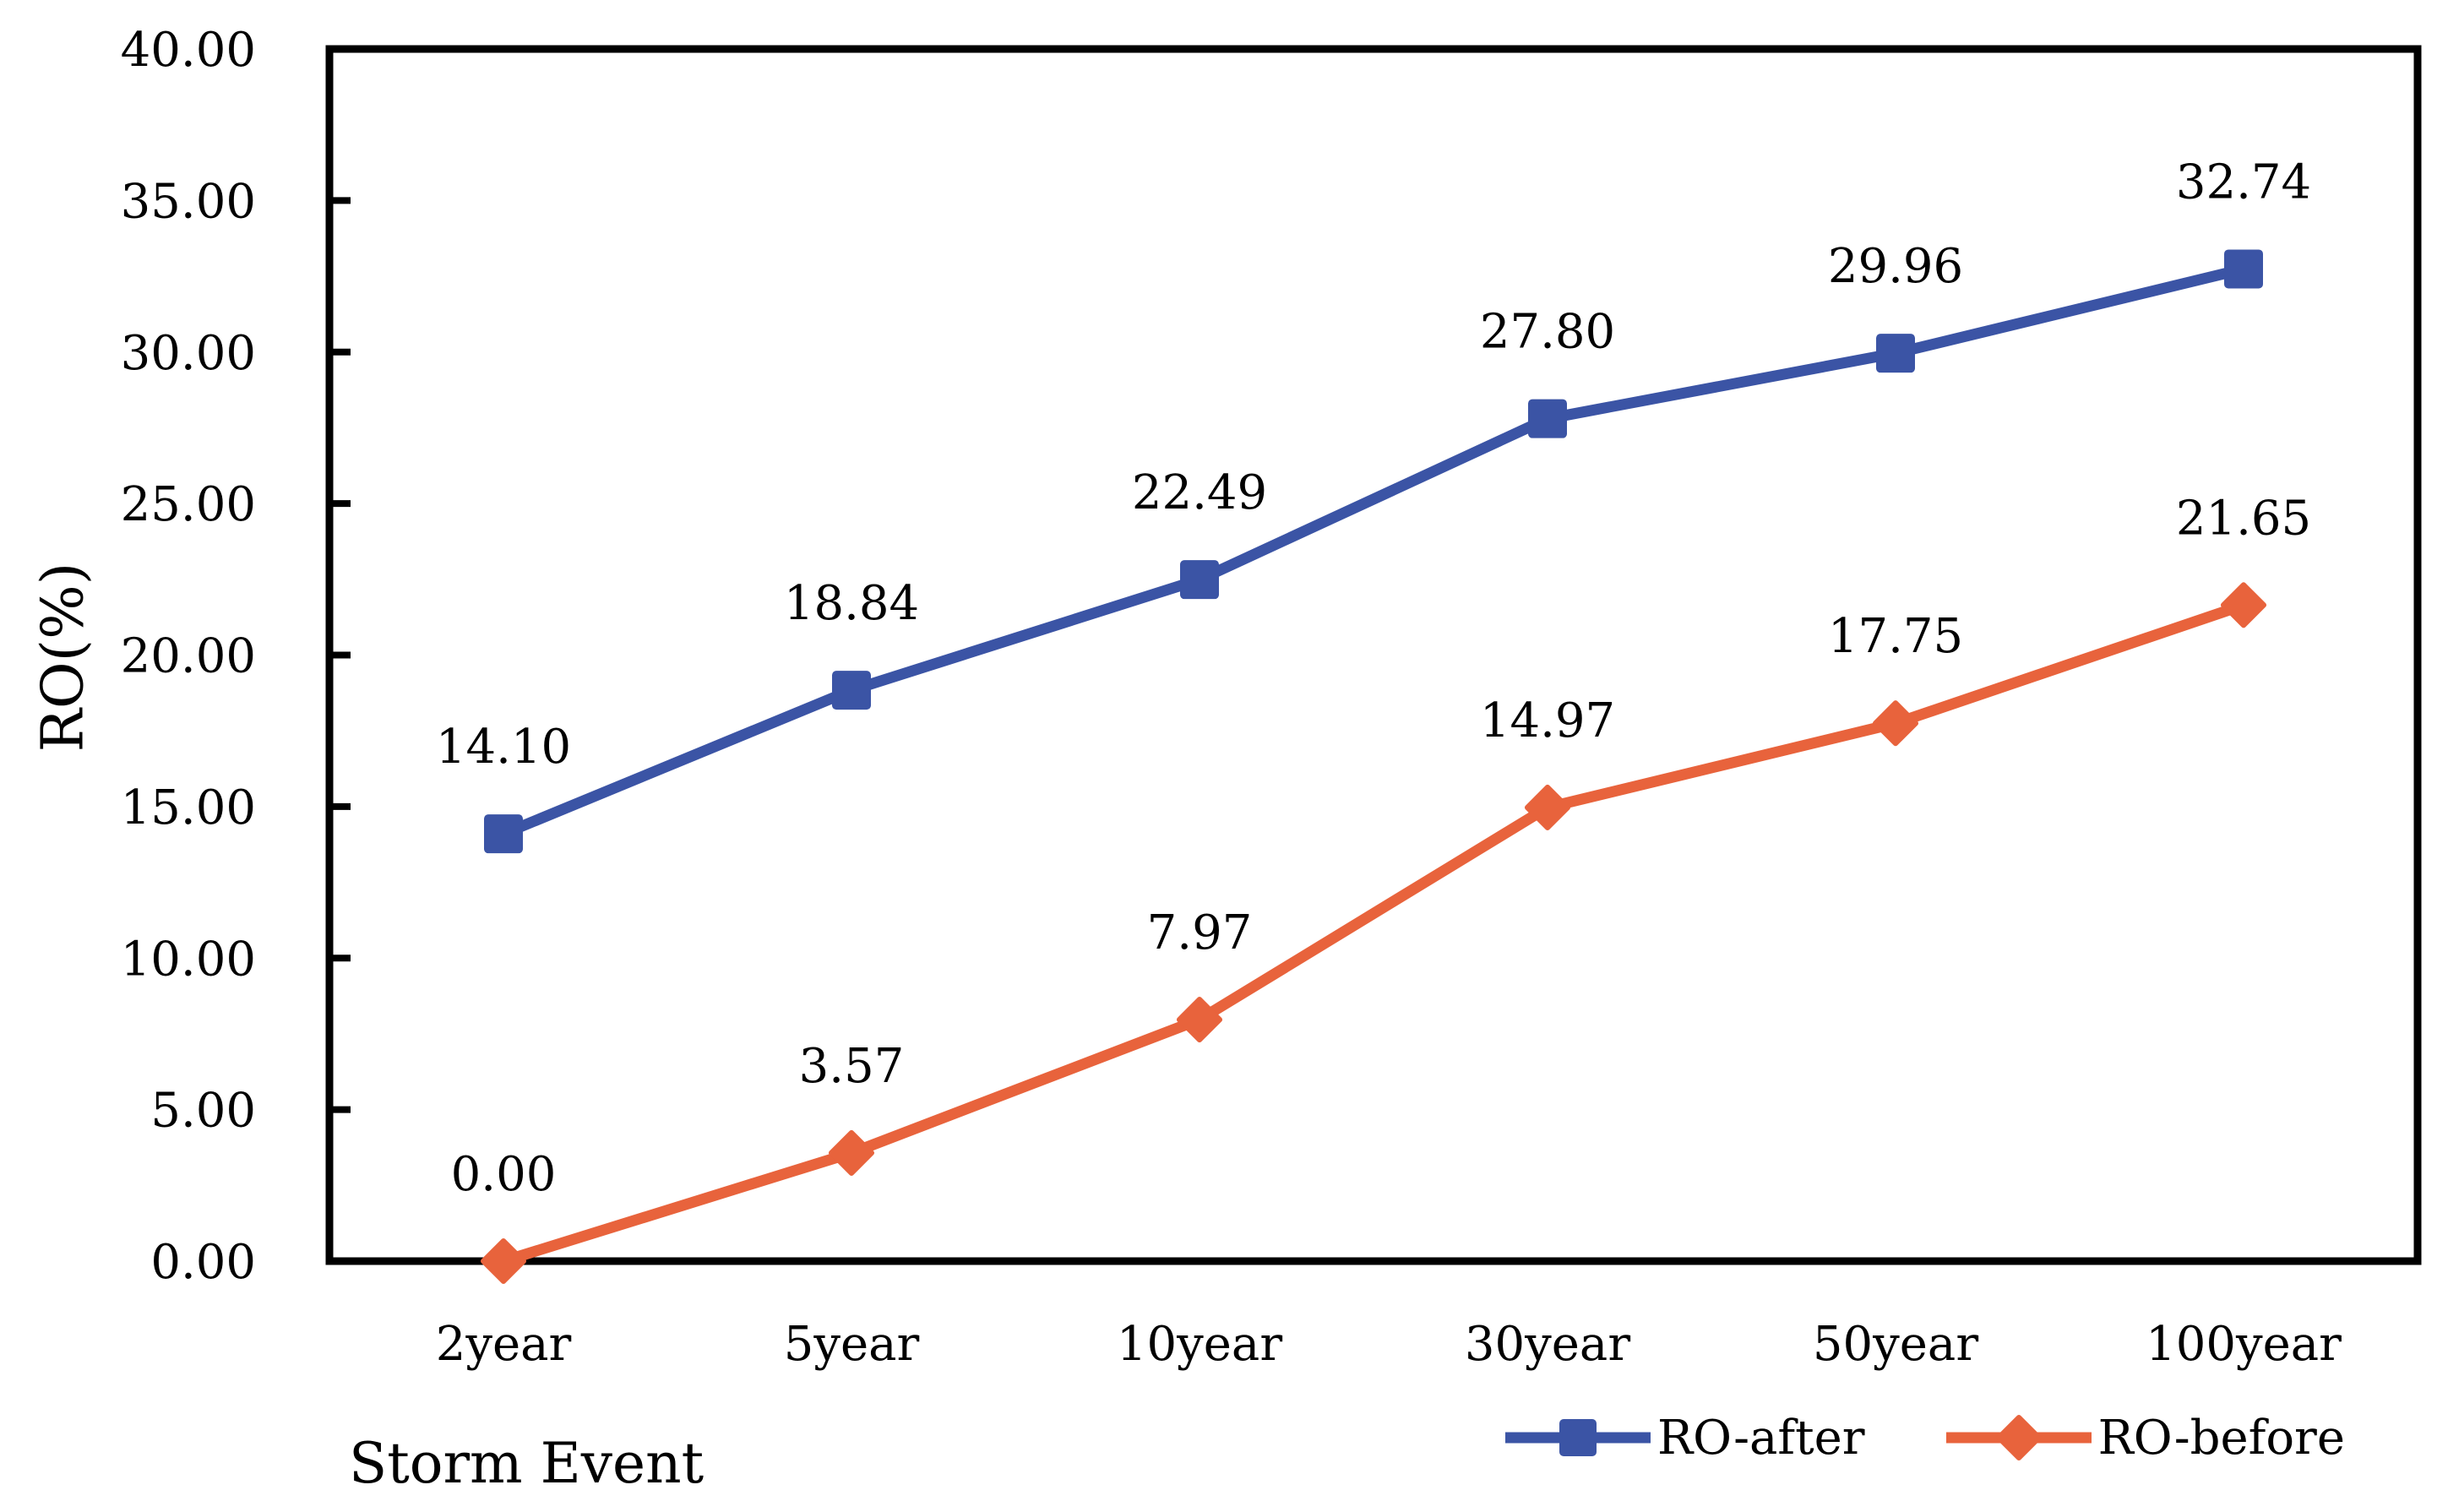 The image size is (2448, 1512). I want to click on data-label: 14.10, so click(504, 748).